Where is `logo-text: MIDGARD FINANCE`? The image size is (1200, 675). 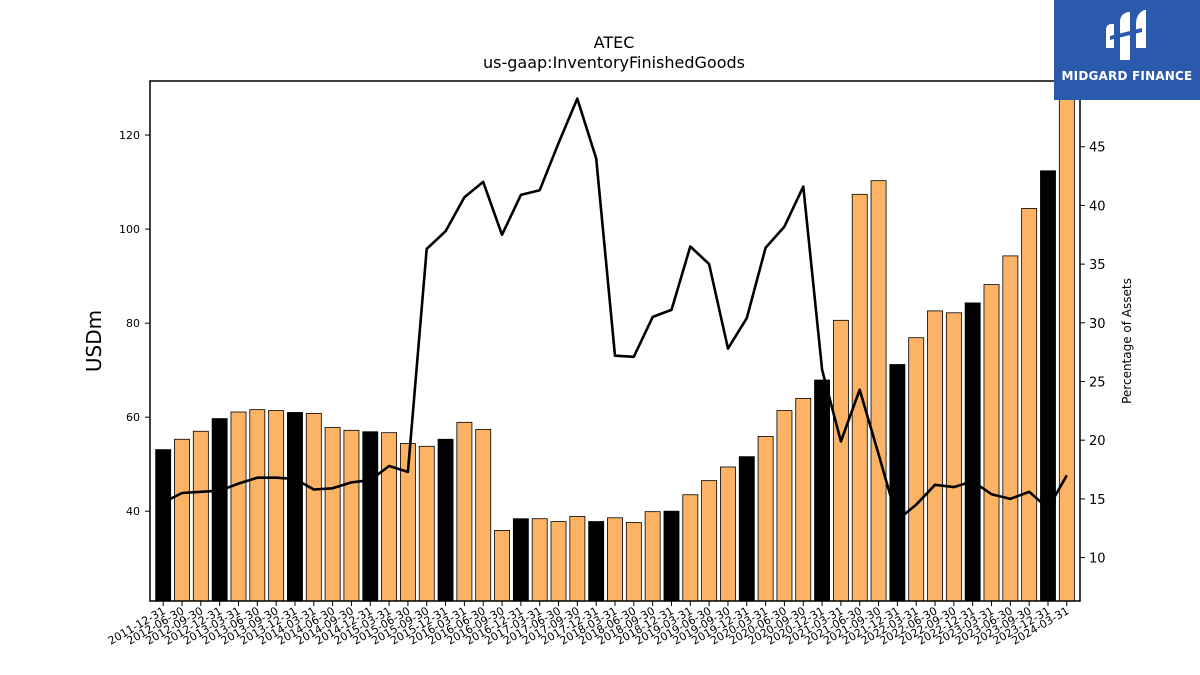 logo-text: MIDGARD FINANCE is located at coordinates (1127, 76).